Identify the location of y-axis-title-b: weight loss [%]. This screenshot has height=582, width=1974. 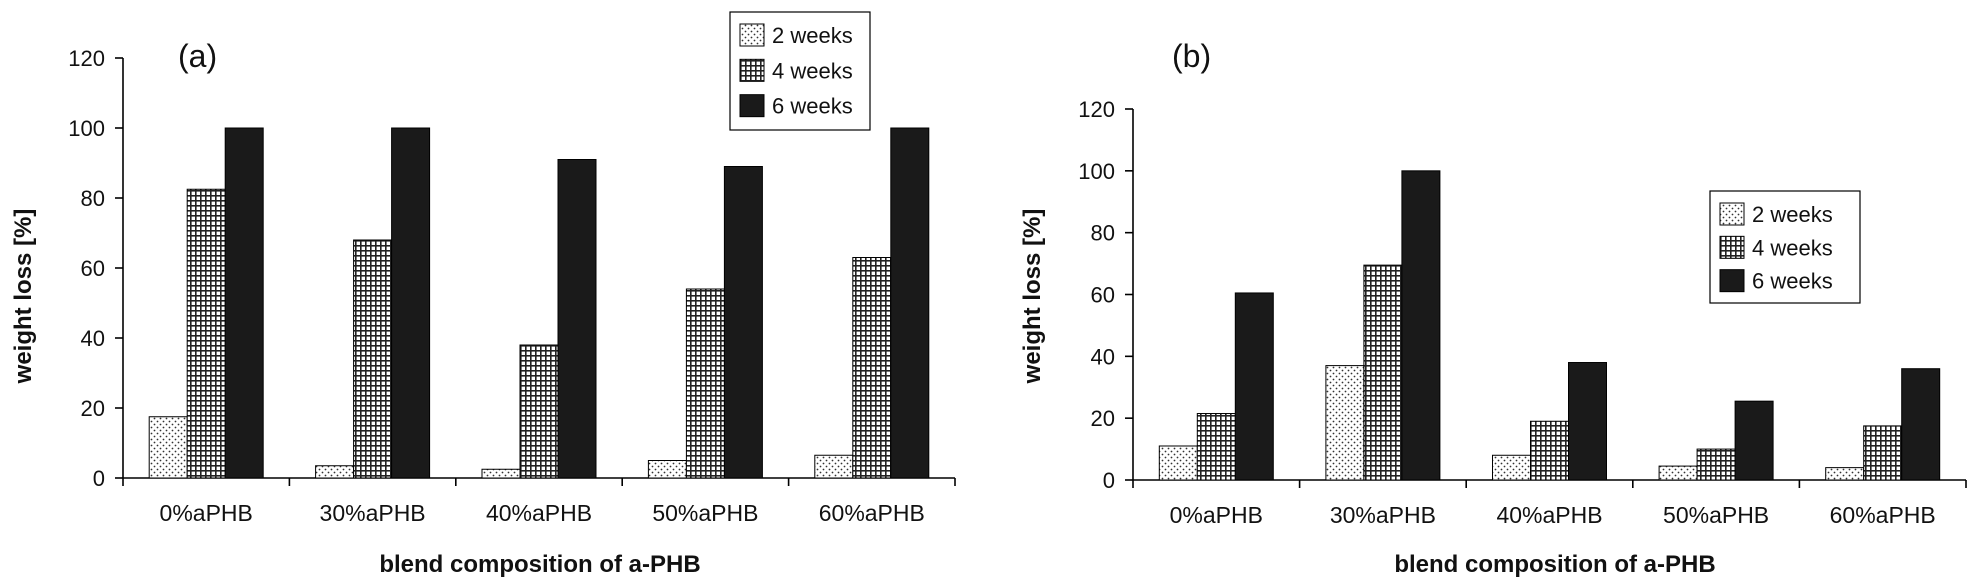
(1032, 297).